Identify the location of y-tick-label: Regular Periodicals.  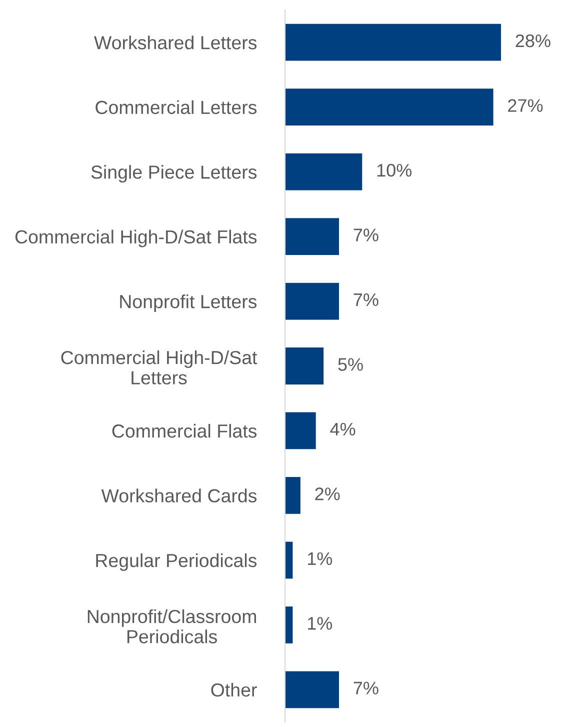
(176, 562).